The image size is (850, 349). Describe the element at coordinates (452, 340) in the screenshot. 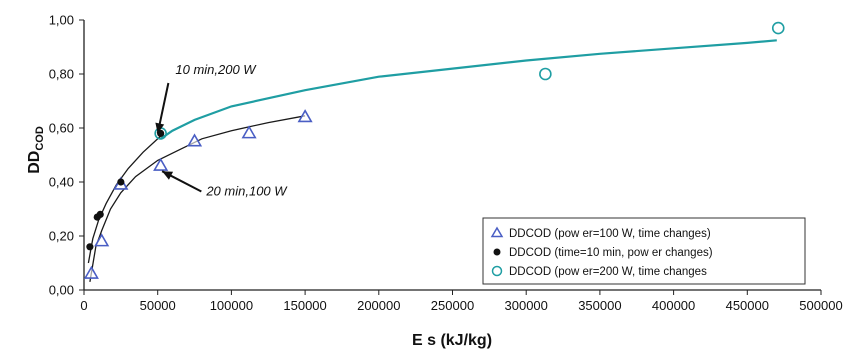

I see `x-axis-title: E s (kJ/kg)` at that location.